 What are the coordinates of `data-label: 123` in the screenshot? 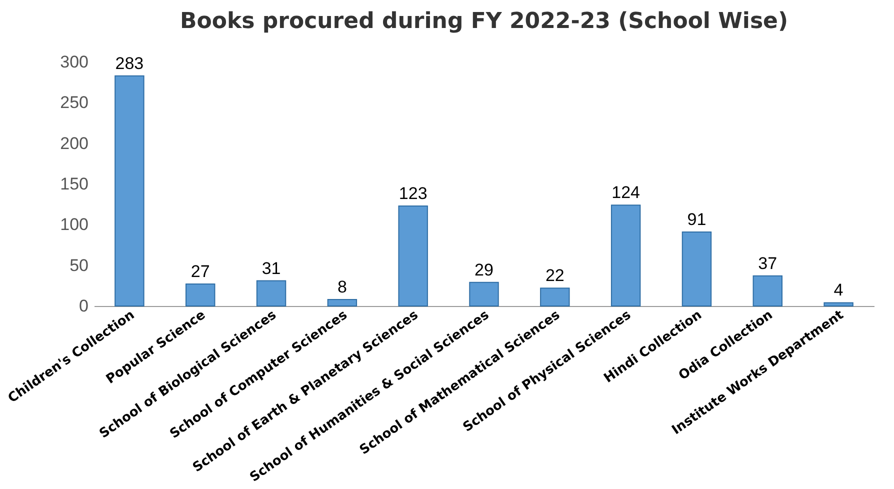 It's located at (413, 193).